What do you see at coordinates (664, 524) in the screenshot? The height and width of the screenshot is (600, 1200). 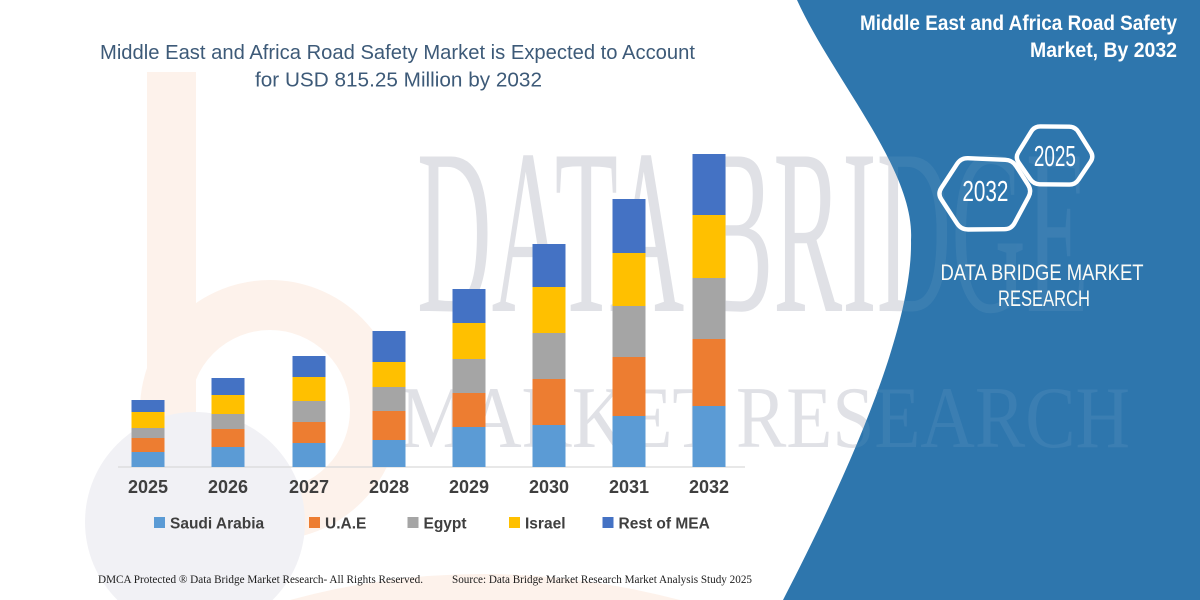 I see `svg-text: Rest of MEA` at bounding box center [664, 524].